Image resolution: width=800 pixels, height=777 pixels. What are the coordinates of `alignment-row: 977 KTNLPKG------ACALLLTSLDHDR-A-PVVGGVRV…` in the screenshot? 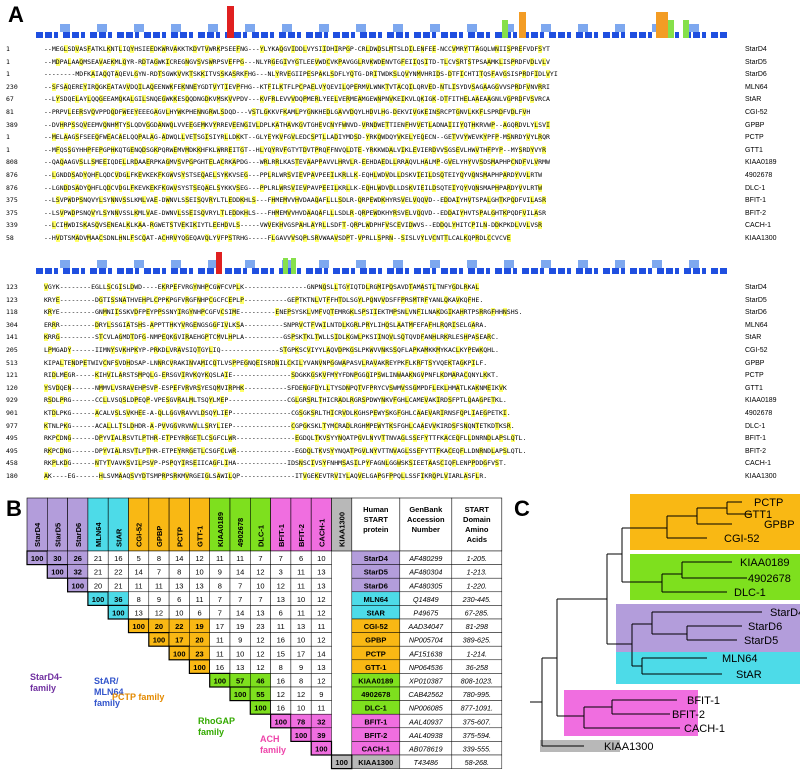 It's located at (365, 426).